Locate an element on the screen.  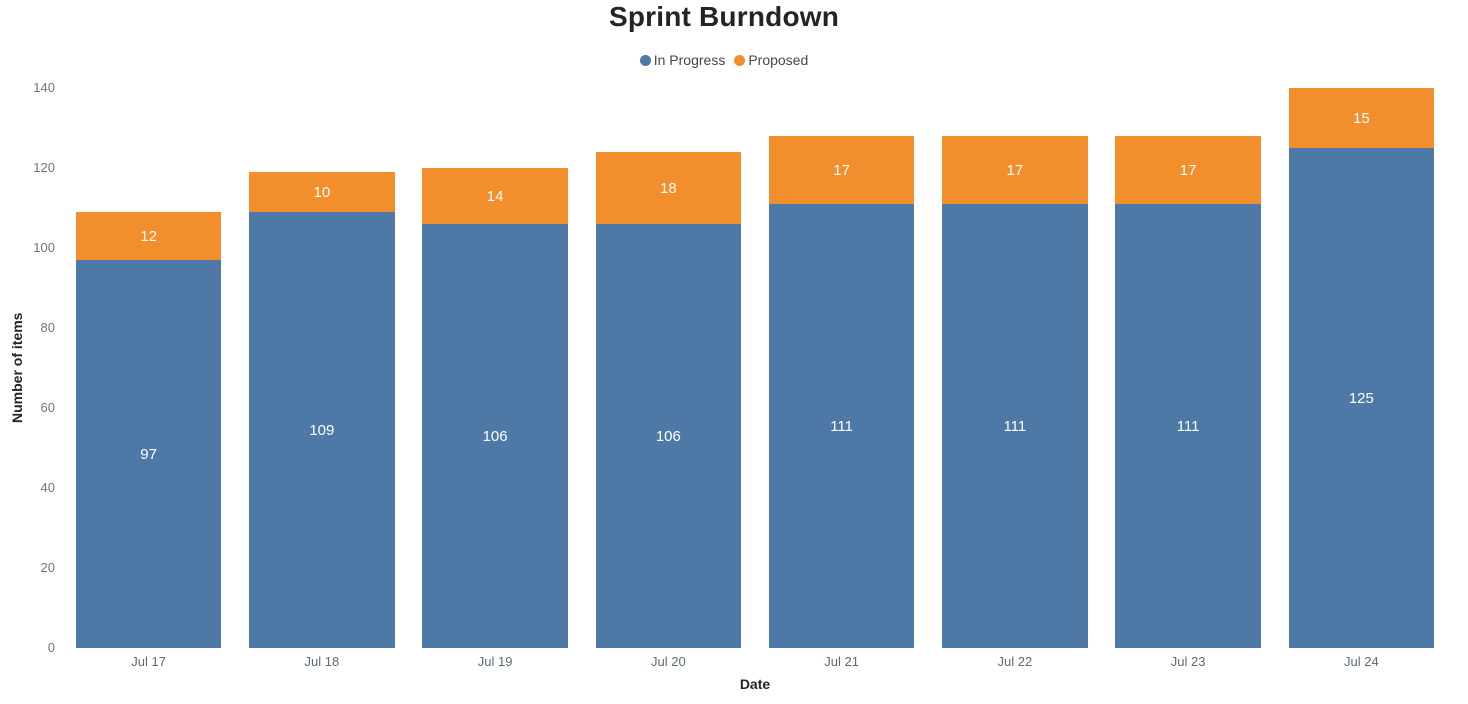
bar-group-jul-20: 18 106 is located at coordinates (668, 368).